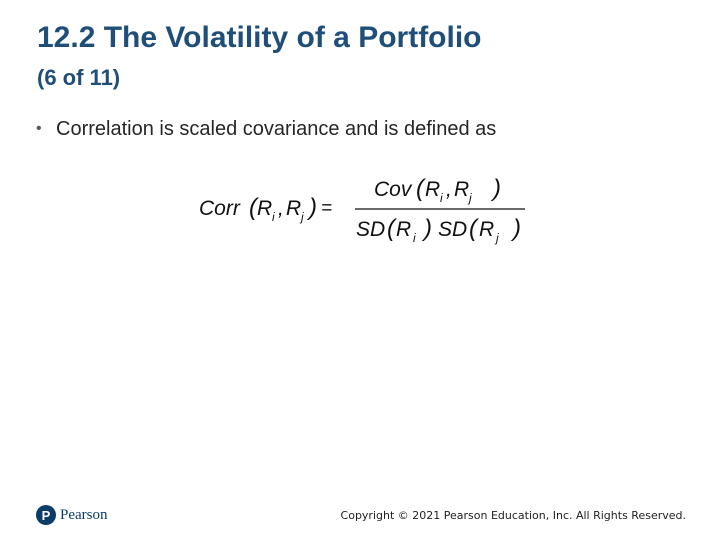  Describe the element at coordinates (426, 228) in the screenshot. I see `formula-den-close-paren-1: )` at that location.